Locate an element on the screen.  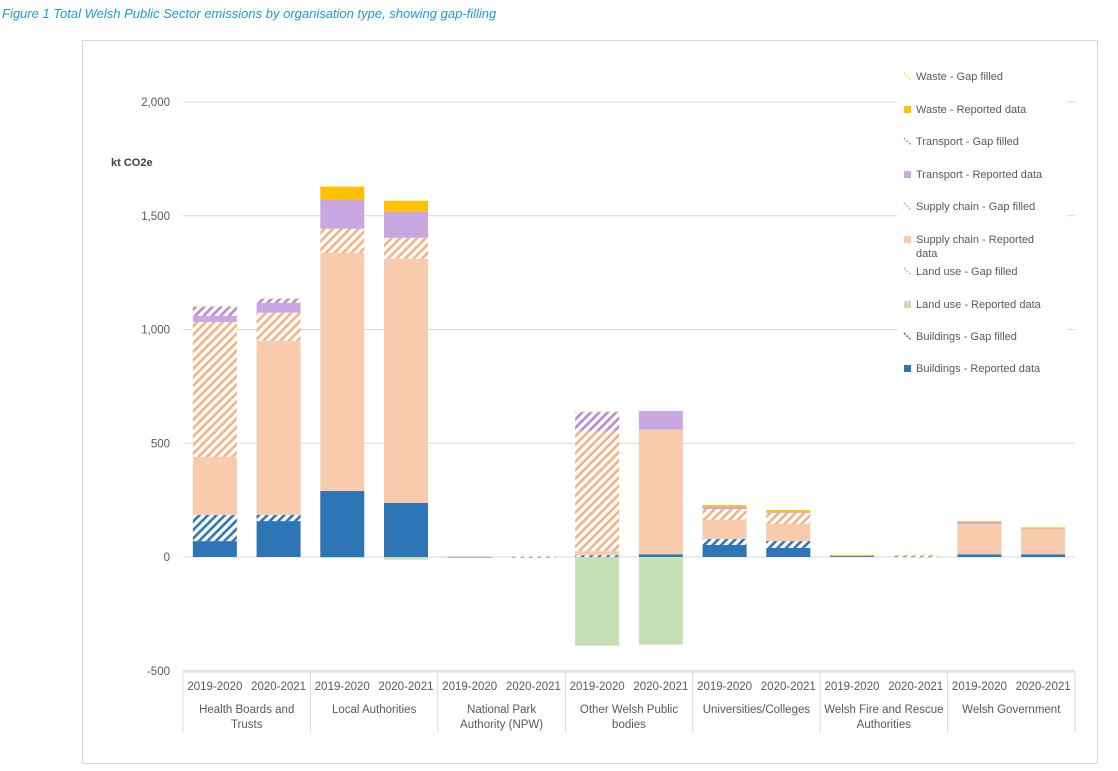
x-group-label: Authorities is located at coordinates (884, 725).